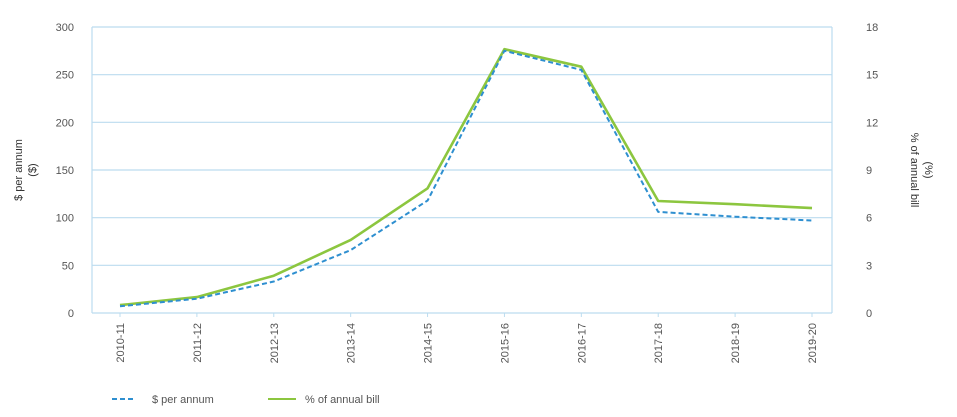  Describe the element at coordinates (869, 171) in the screenshot. I see `right-tick-label: 9` at that location.